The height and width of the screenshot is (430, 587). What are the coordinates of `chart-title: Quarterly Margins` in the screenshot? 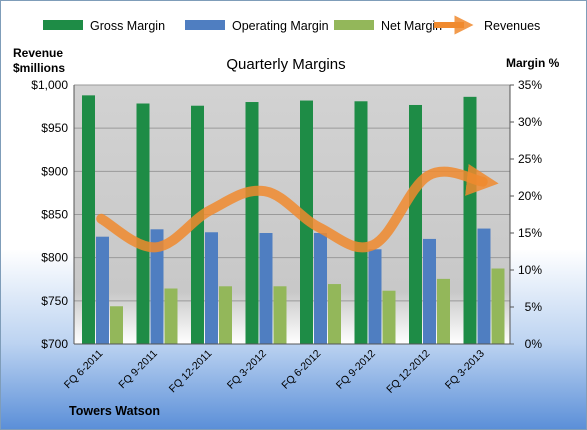 It's located at (285, 64).